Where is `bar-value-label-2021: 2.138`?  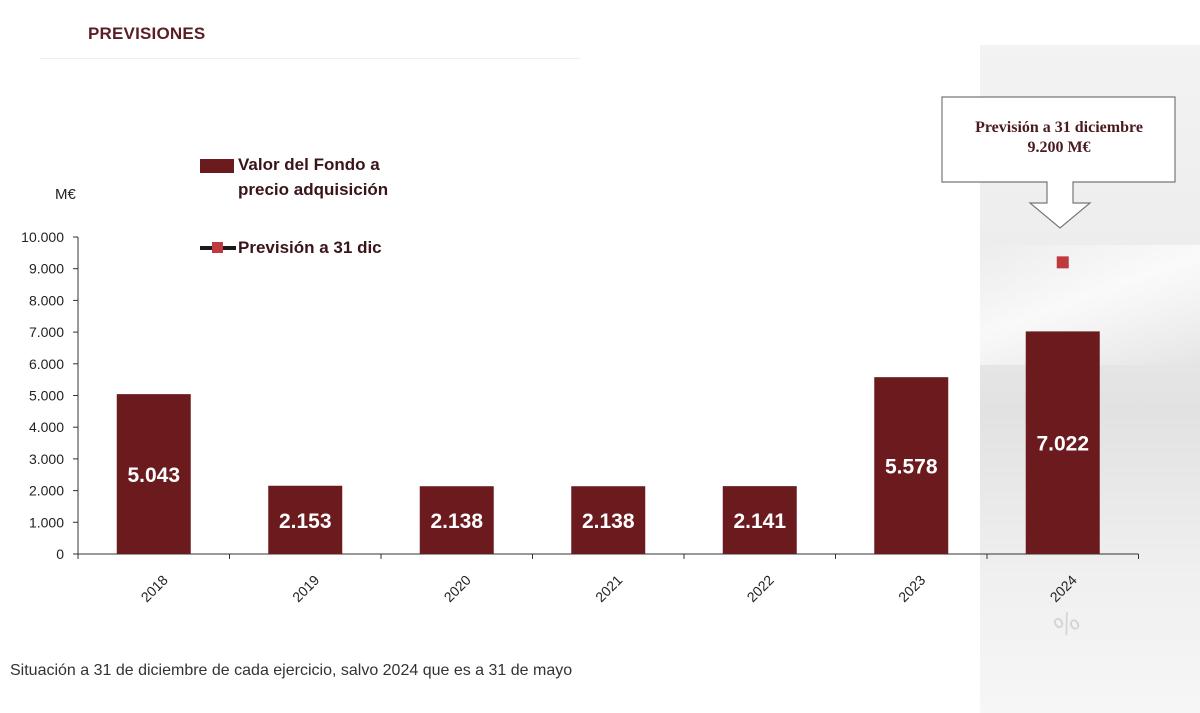 bar-value-label-2021: 2.138 is located at coordinates (608, 521).